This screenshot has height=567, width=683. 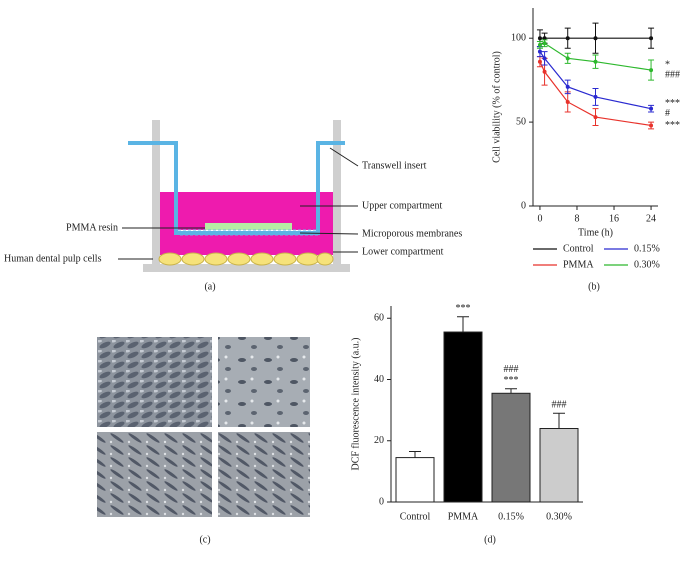 I want to click on y-tick-label: 20, so click(x=379, y=440).